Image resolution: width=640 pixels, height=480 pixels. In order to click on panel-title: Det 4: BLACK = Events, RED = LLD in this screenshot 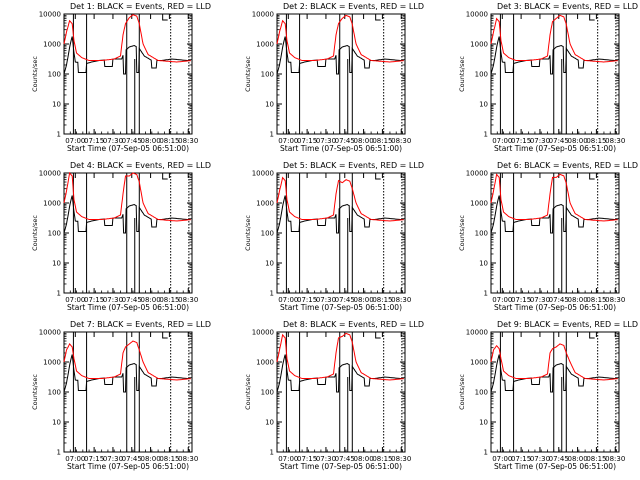, I will do `click(140, 165)`.